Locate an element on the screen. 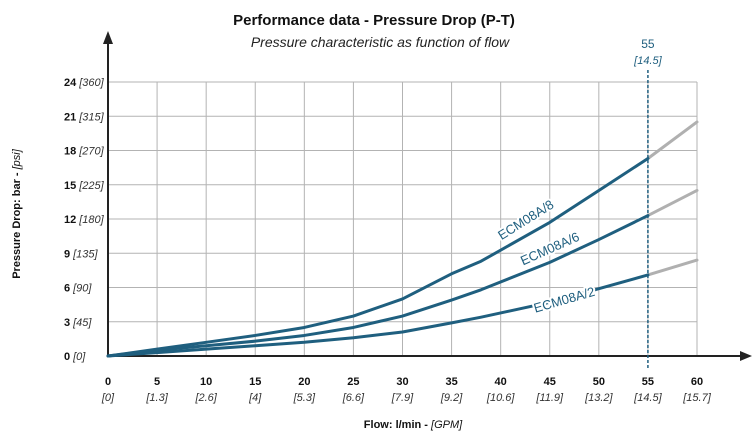  y-axis-title-alt: [psi] is located at coordinates (17, 159).